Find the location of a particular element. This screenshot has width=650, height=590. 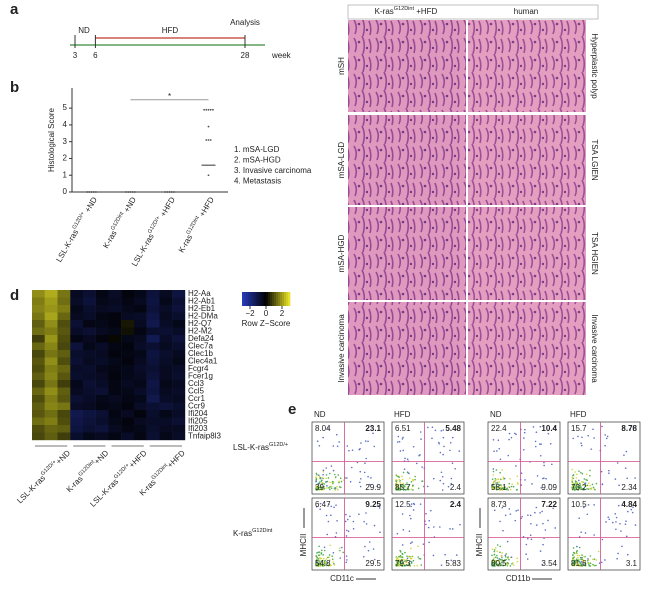

quadrant-value: 80.5 is located at coordinates (499, 563).